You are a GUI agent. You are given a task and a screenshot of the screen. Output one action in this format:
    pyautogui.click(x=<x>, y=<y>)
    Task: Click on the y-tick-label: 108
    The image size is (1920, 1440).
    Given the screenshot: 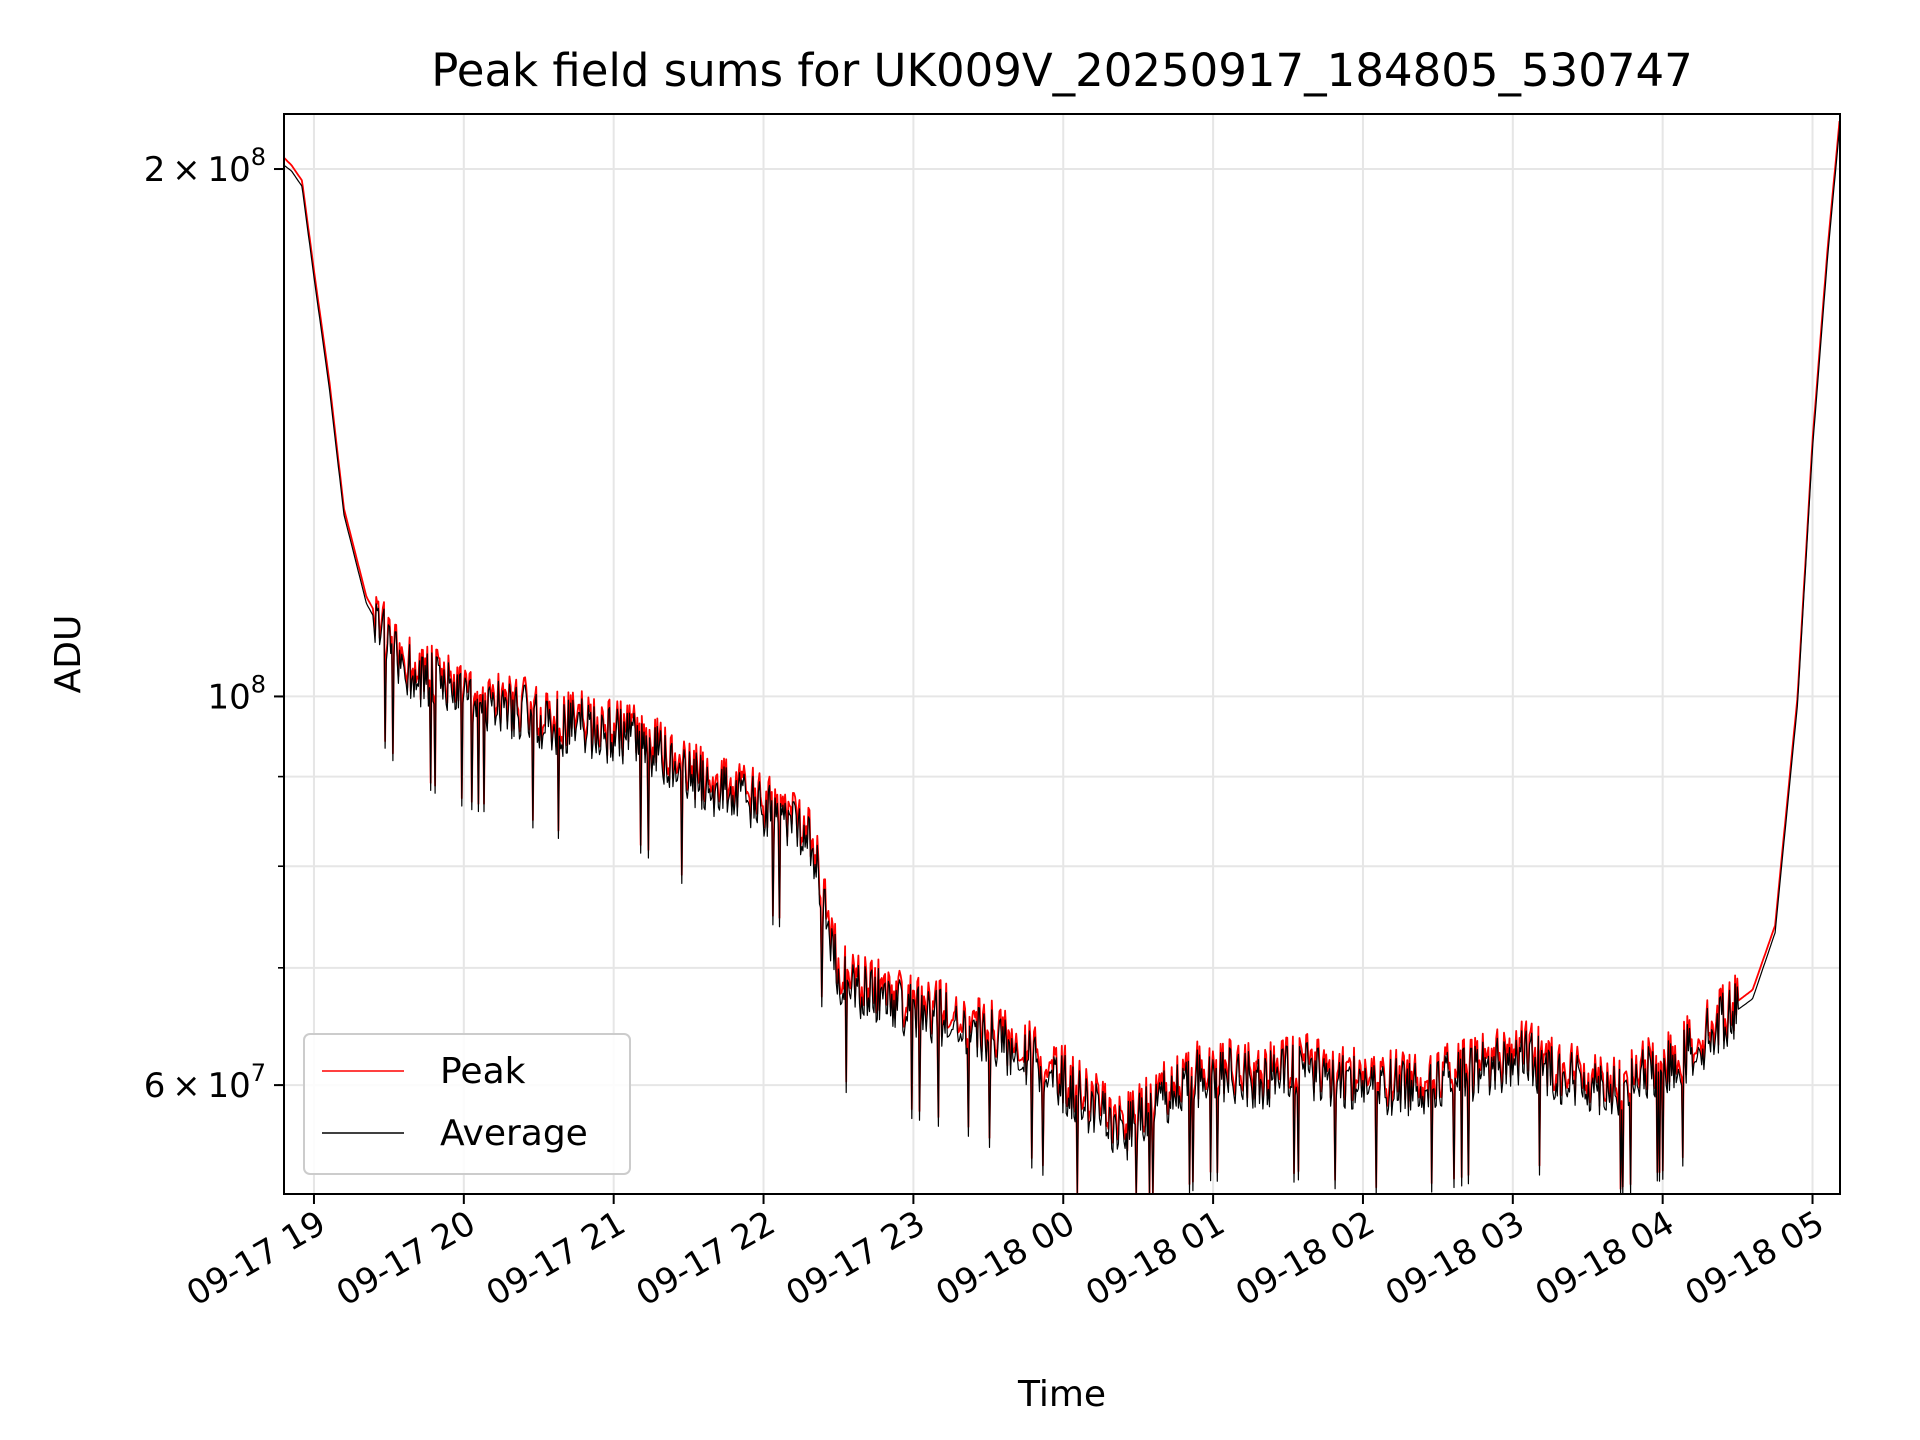 What is the action you would take?
    pyautogui.click(x=236, y=693)
    